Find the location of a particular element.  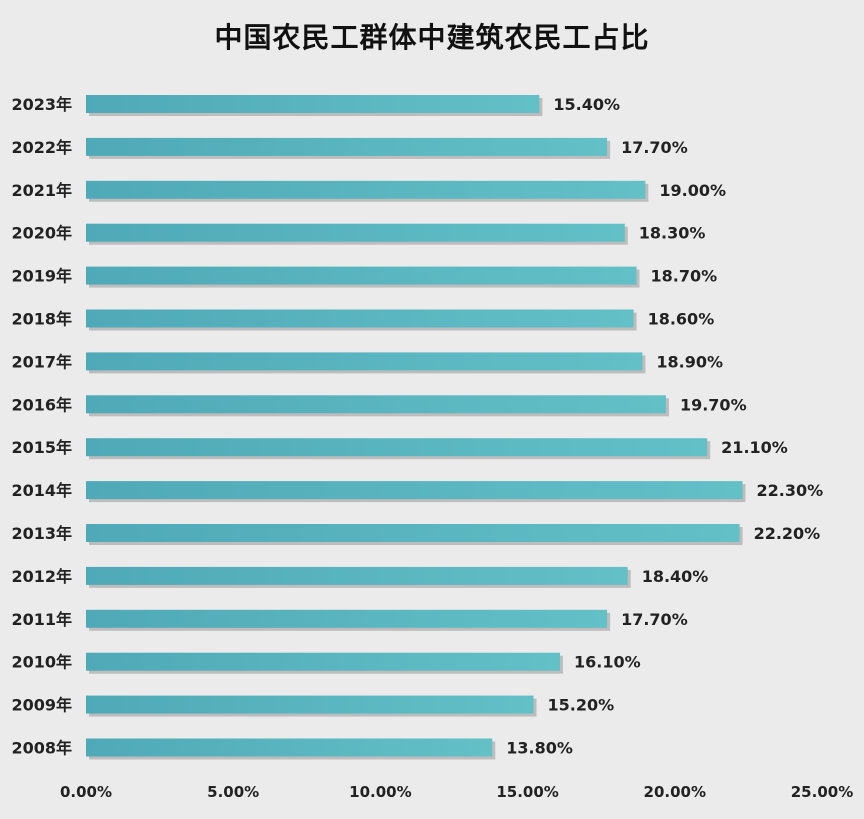

data-label: 16.10% is located at coordinates (607, 662).